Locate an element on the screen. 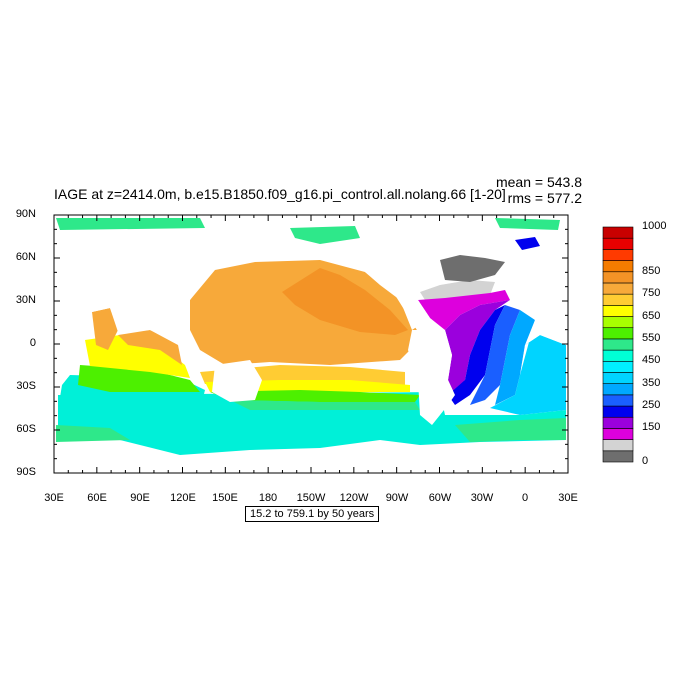 The height and width of the screenshot is (700, 700). arabian-sea-orange is located at coordinates (150, 347).